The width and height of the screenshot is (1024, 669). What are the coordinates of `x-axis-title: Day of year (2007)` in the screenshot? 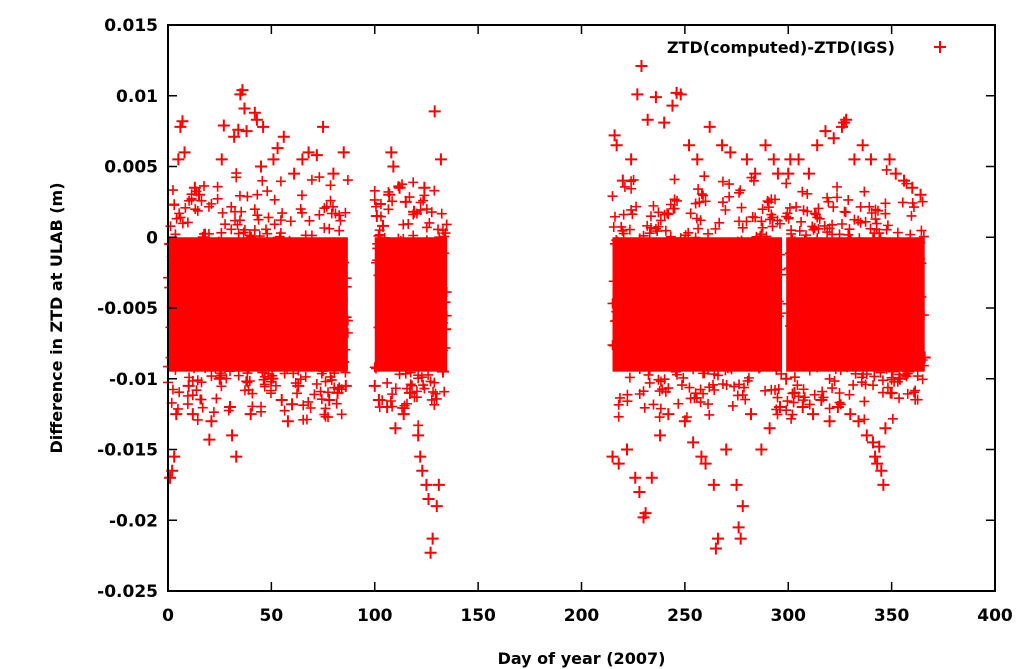 It's located at (582, 658).